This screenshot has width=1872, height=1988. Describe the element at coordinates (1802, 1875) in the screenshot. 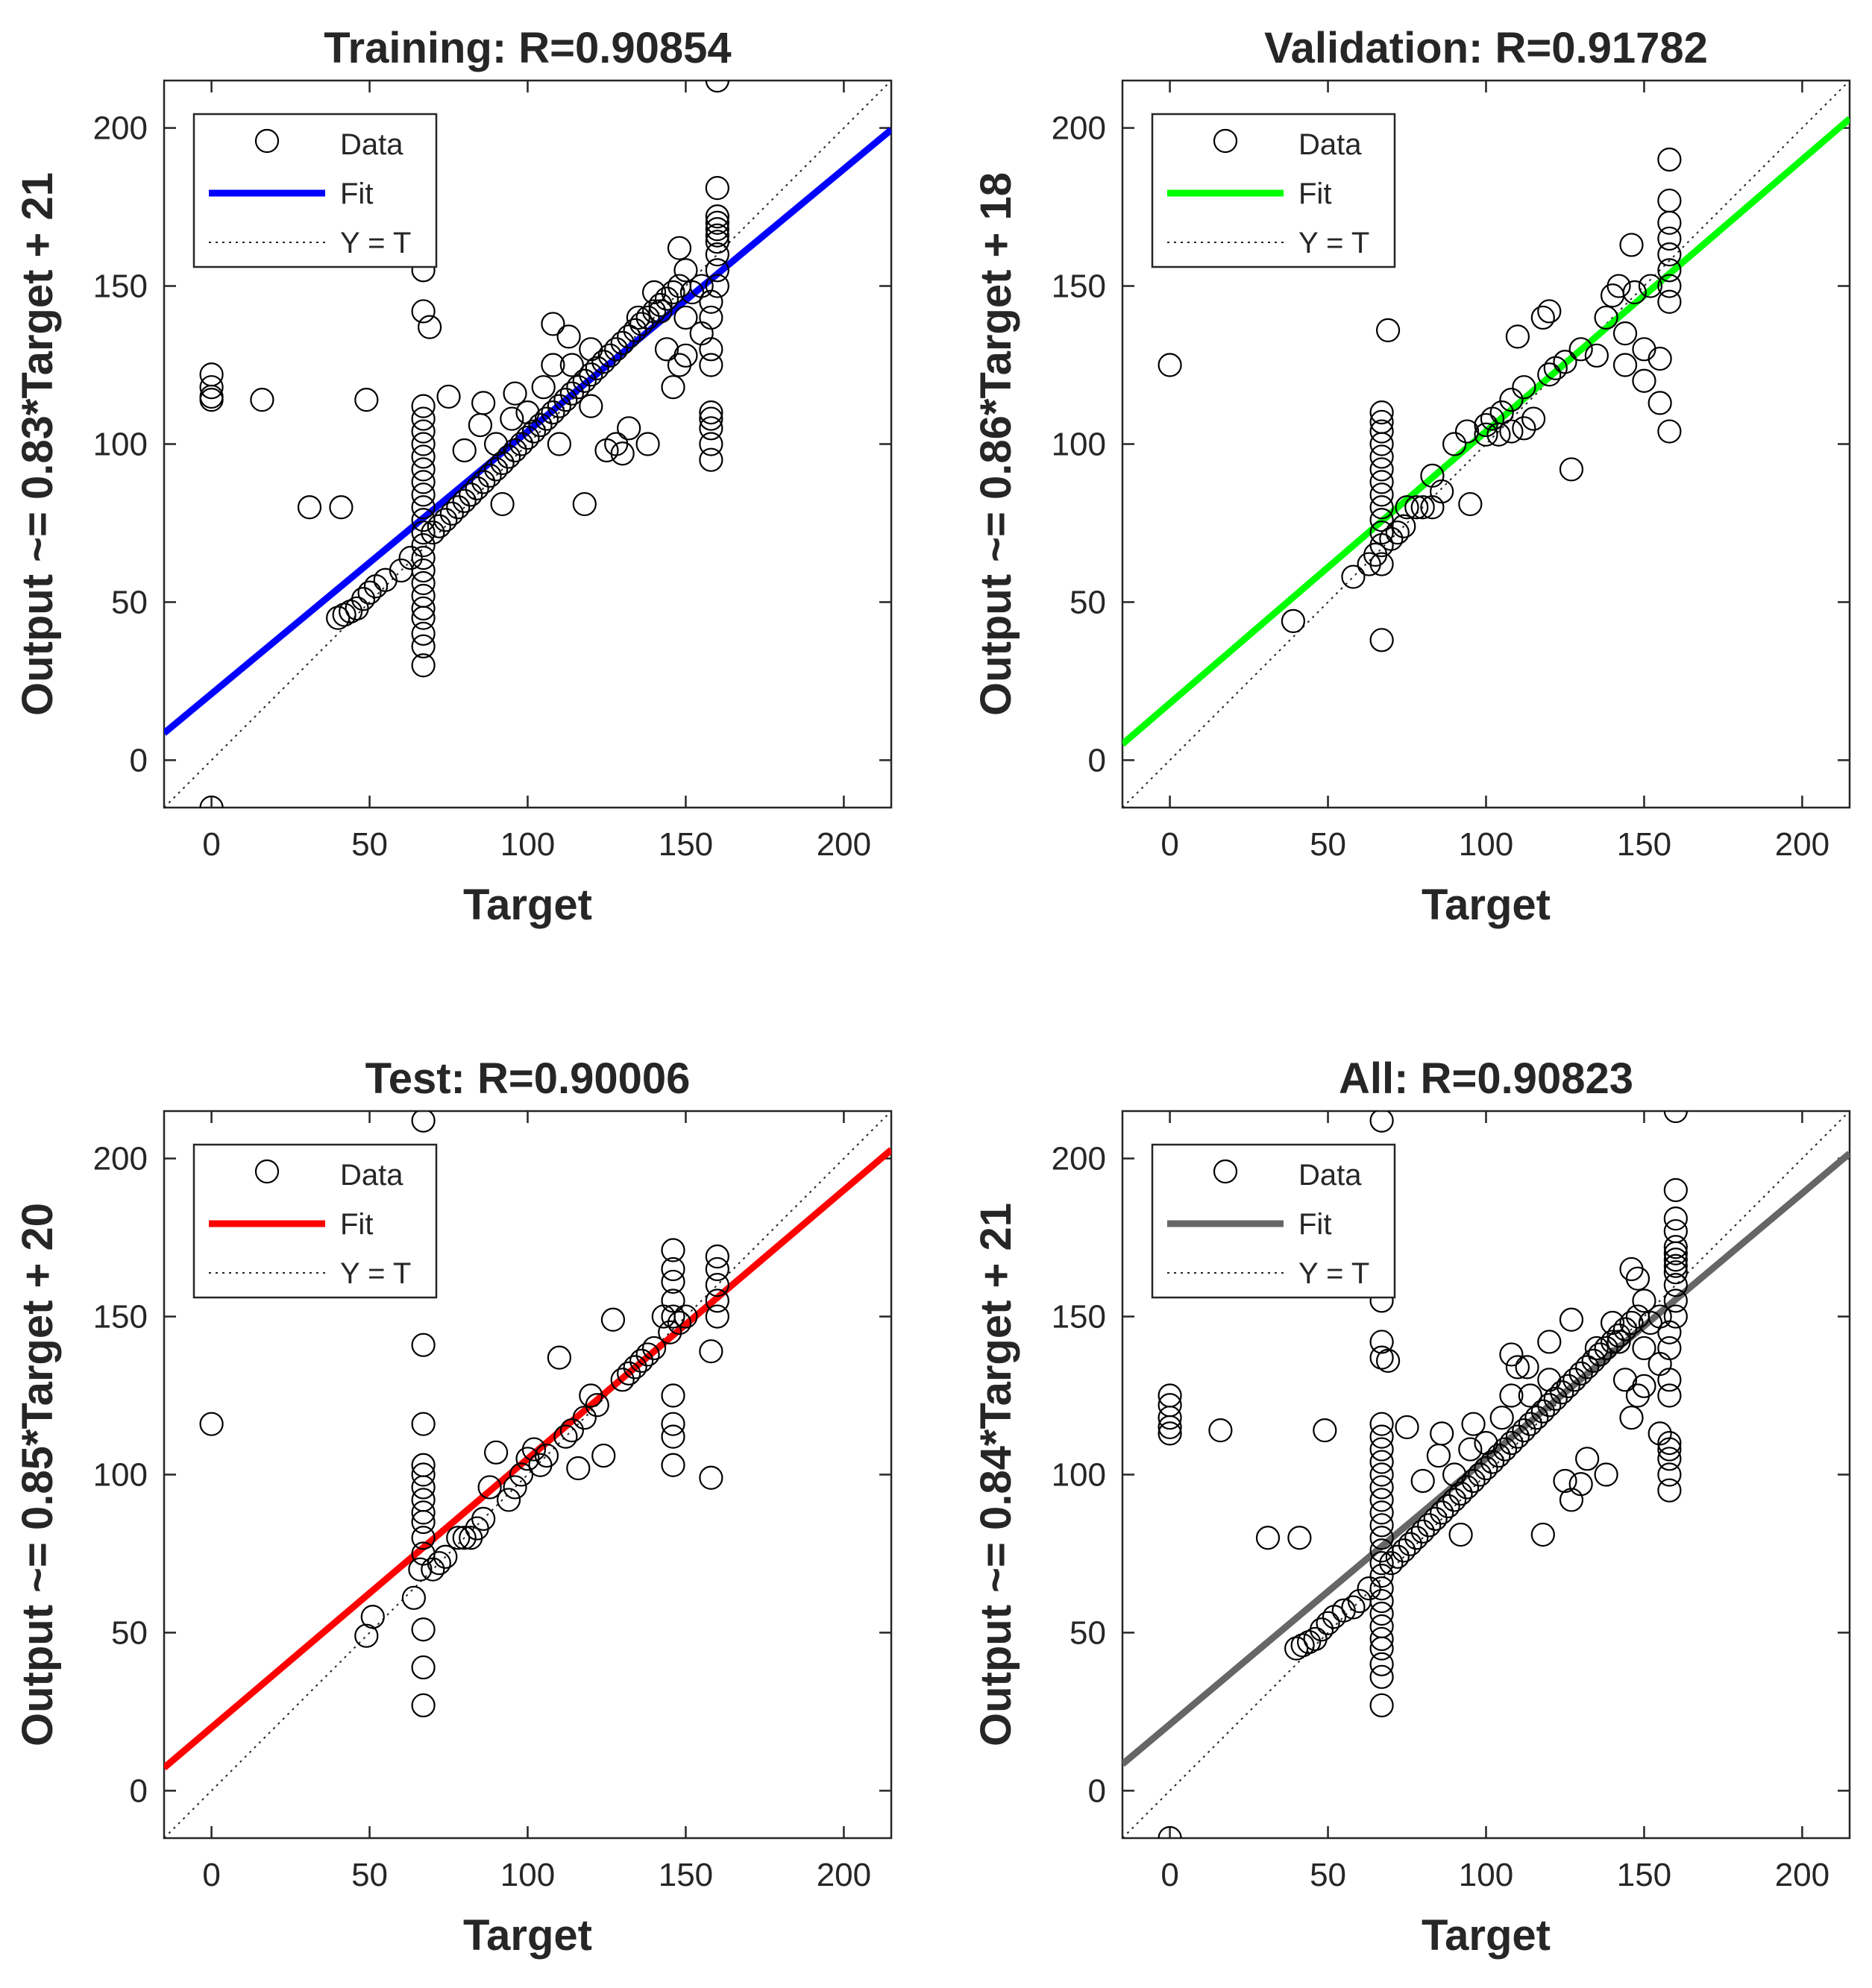

I see `x-tick-label: 200` at that location.